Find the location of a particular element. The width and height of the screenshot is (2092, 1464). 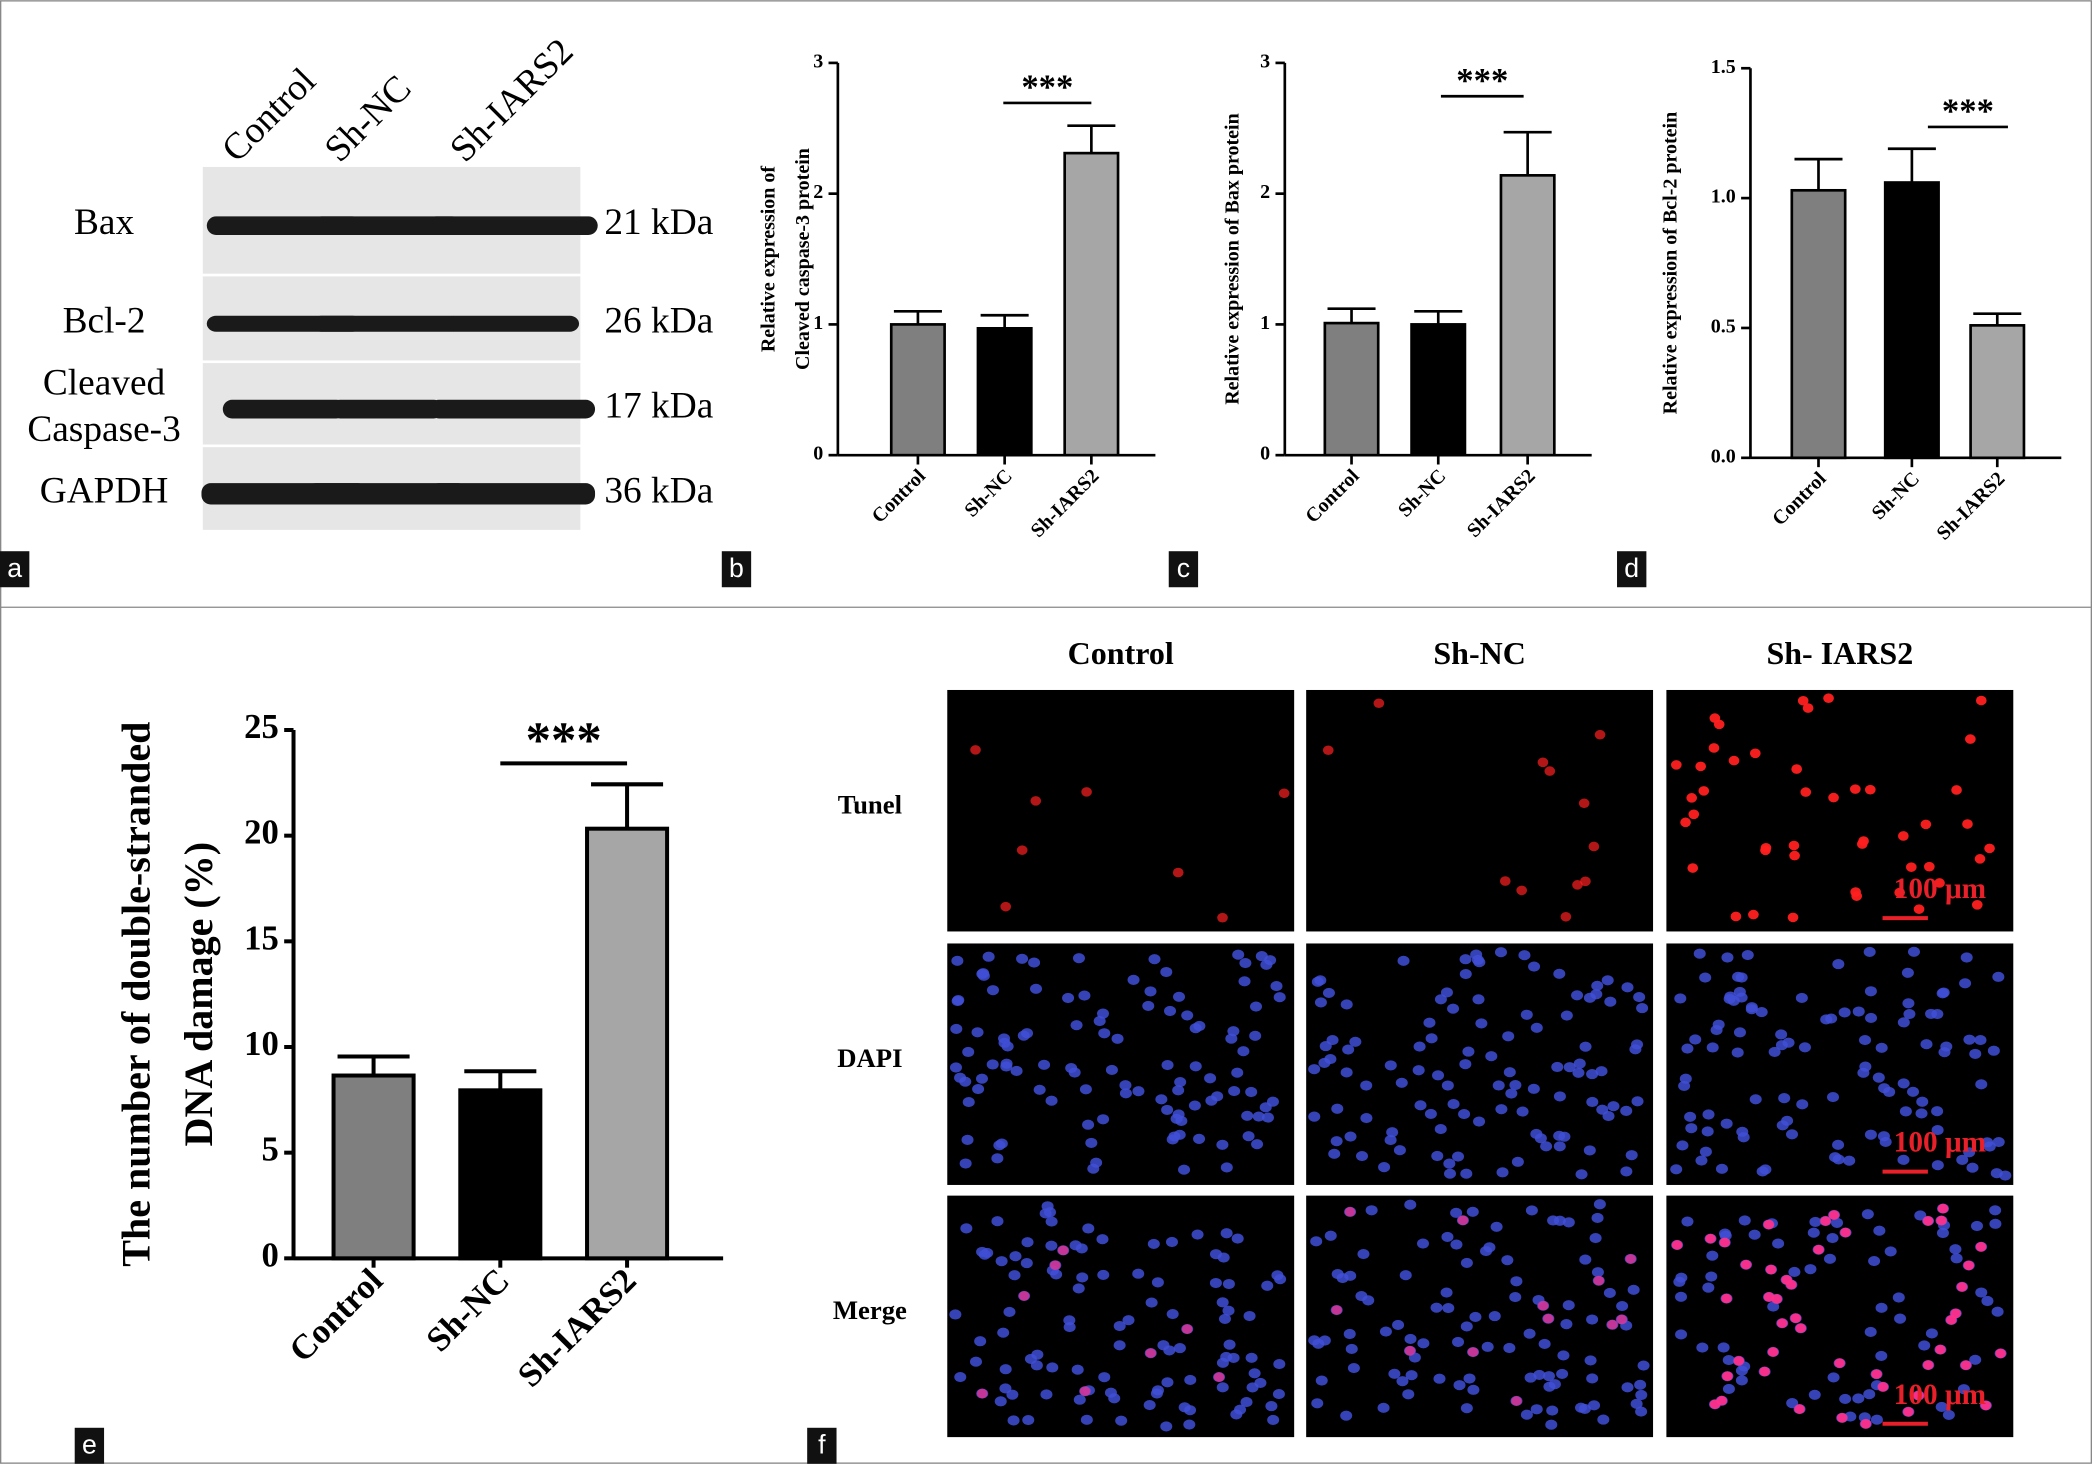

y-tick-label: 1.5 is located at coordinates (1723, 67).